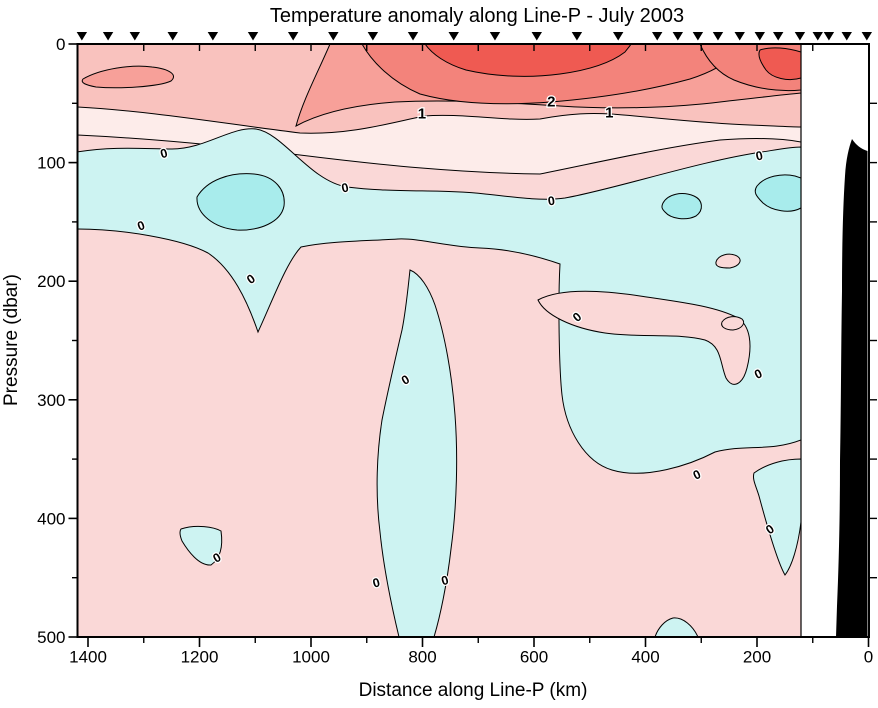 This screenshot has height=708, width=878. Describe the element at coordinates (51, 637) in the screenshot. I see `y-tick-label: 500` at that location.